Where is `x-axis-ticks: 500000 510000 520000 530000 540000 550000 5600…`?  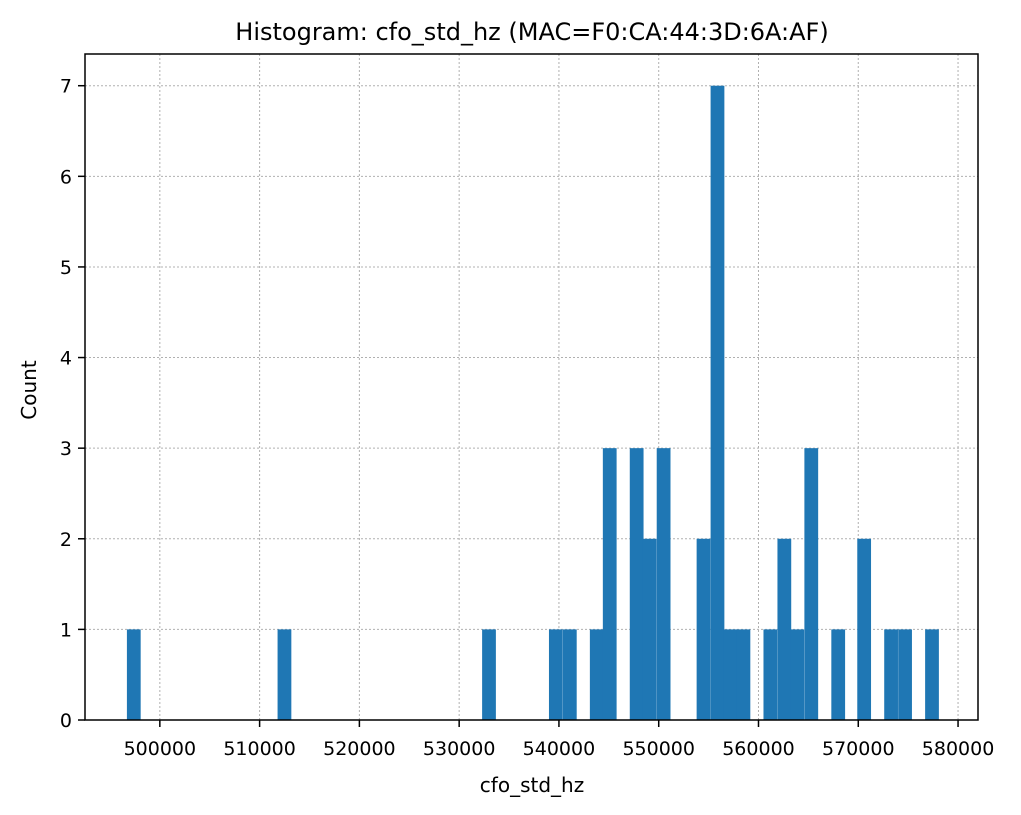
x-axis-ticks: 500000 510000 520000 530000 540000 550000 5600… is located at coordinates (559, 740).